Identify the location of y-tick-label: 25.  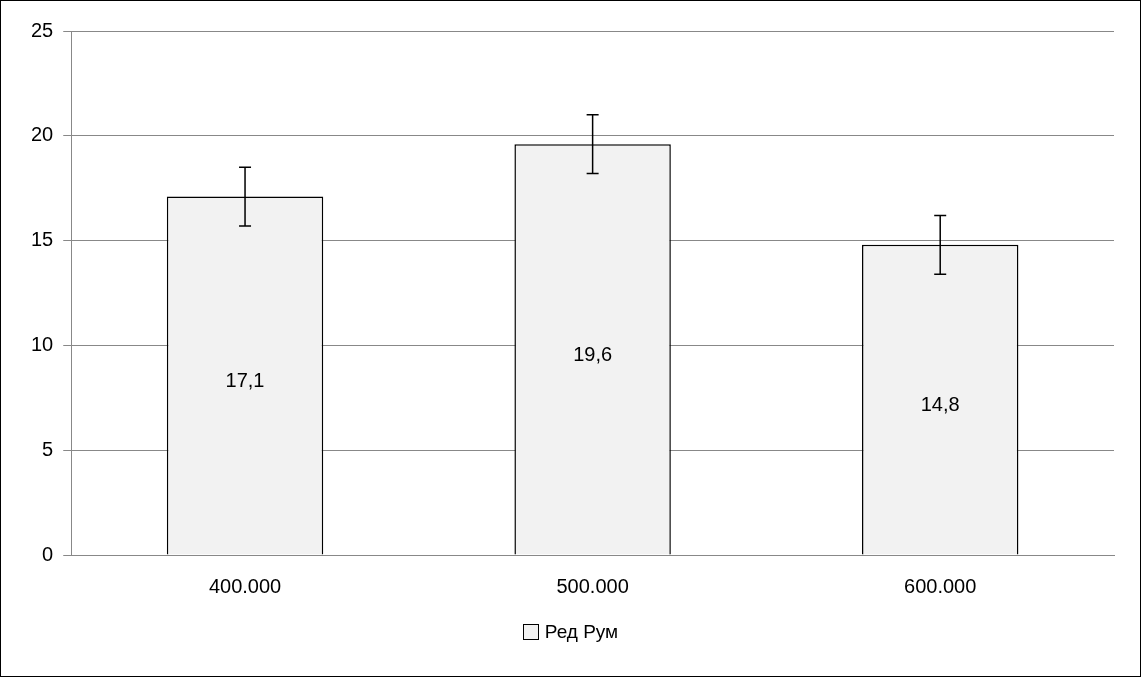
(42, 29).